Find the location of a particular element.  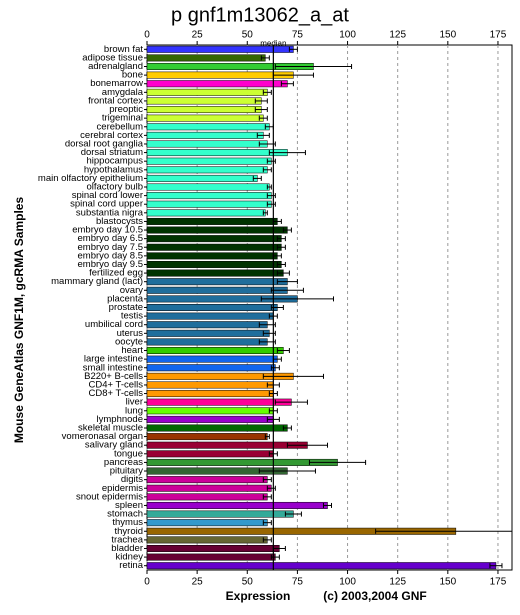

y-tick-label: trigeminal is located at coordinates (122, 118).